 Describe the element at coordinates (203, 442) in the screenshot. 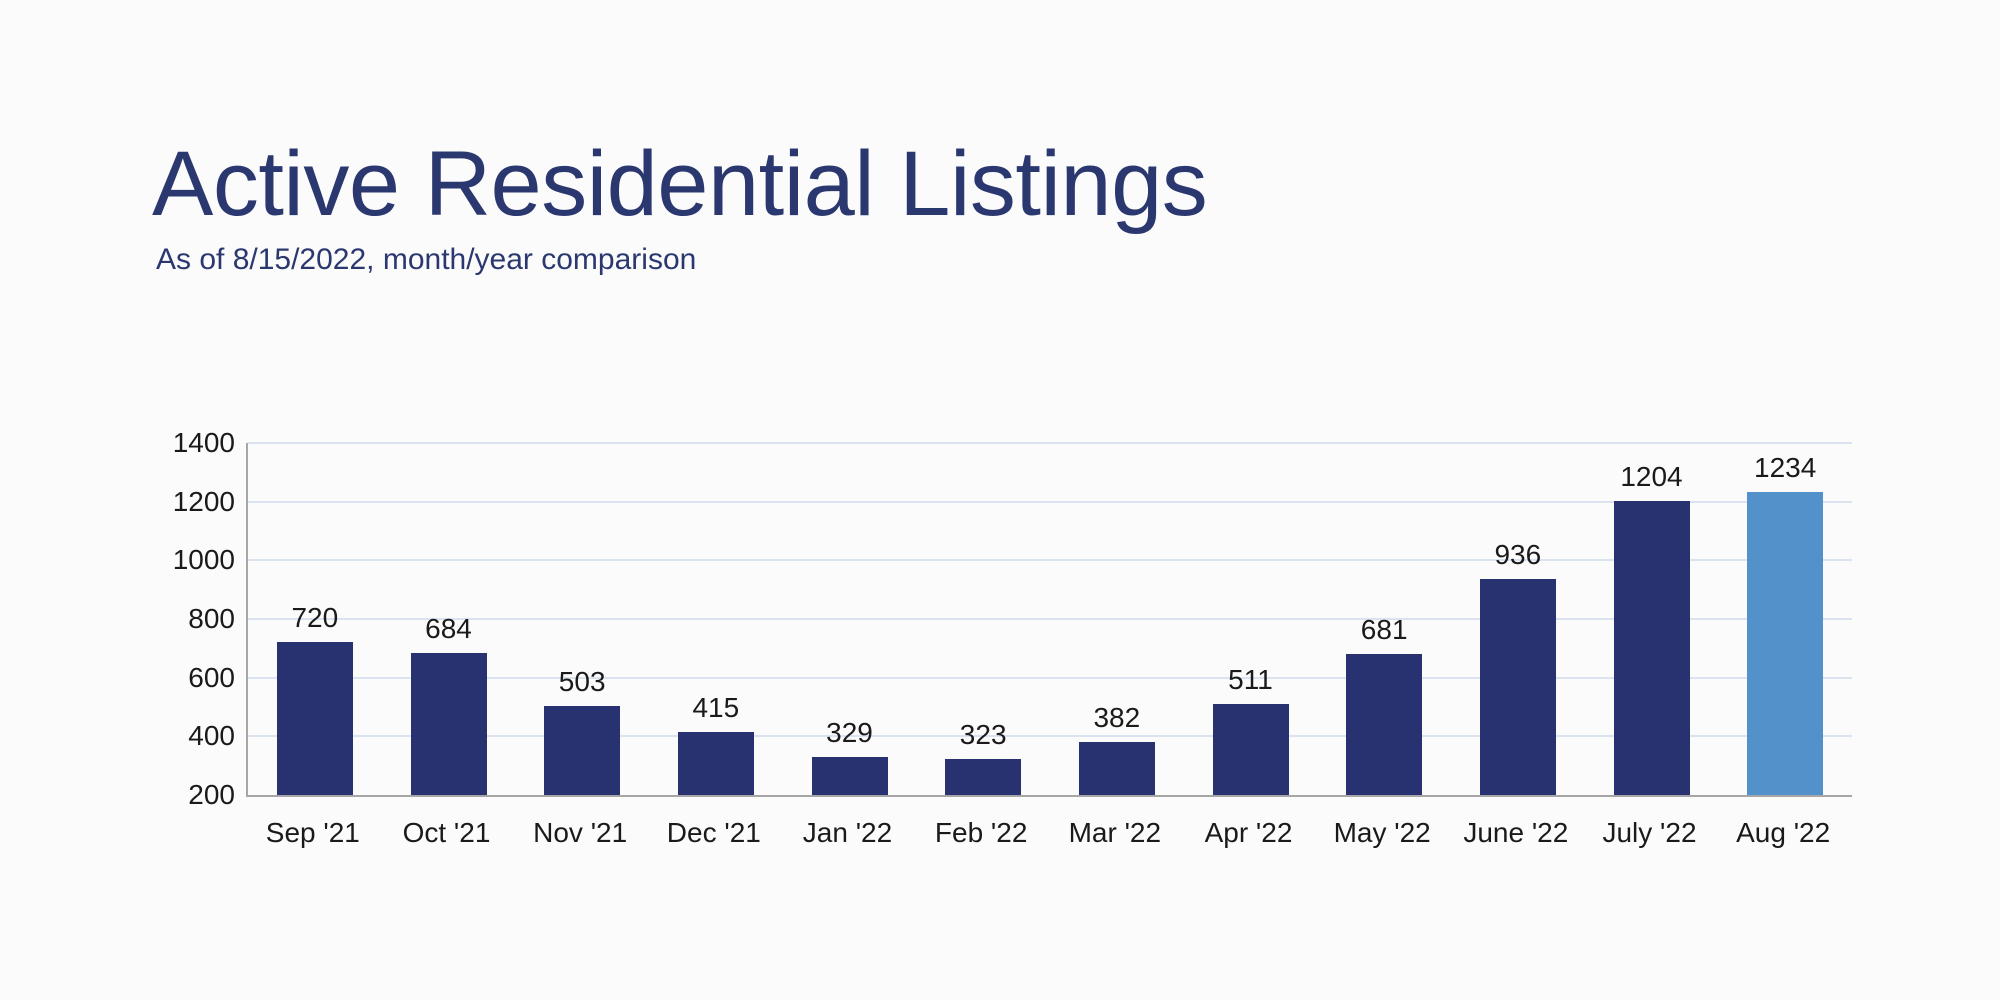

I see `y-axis-label: 1400` at that location.